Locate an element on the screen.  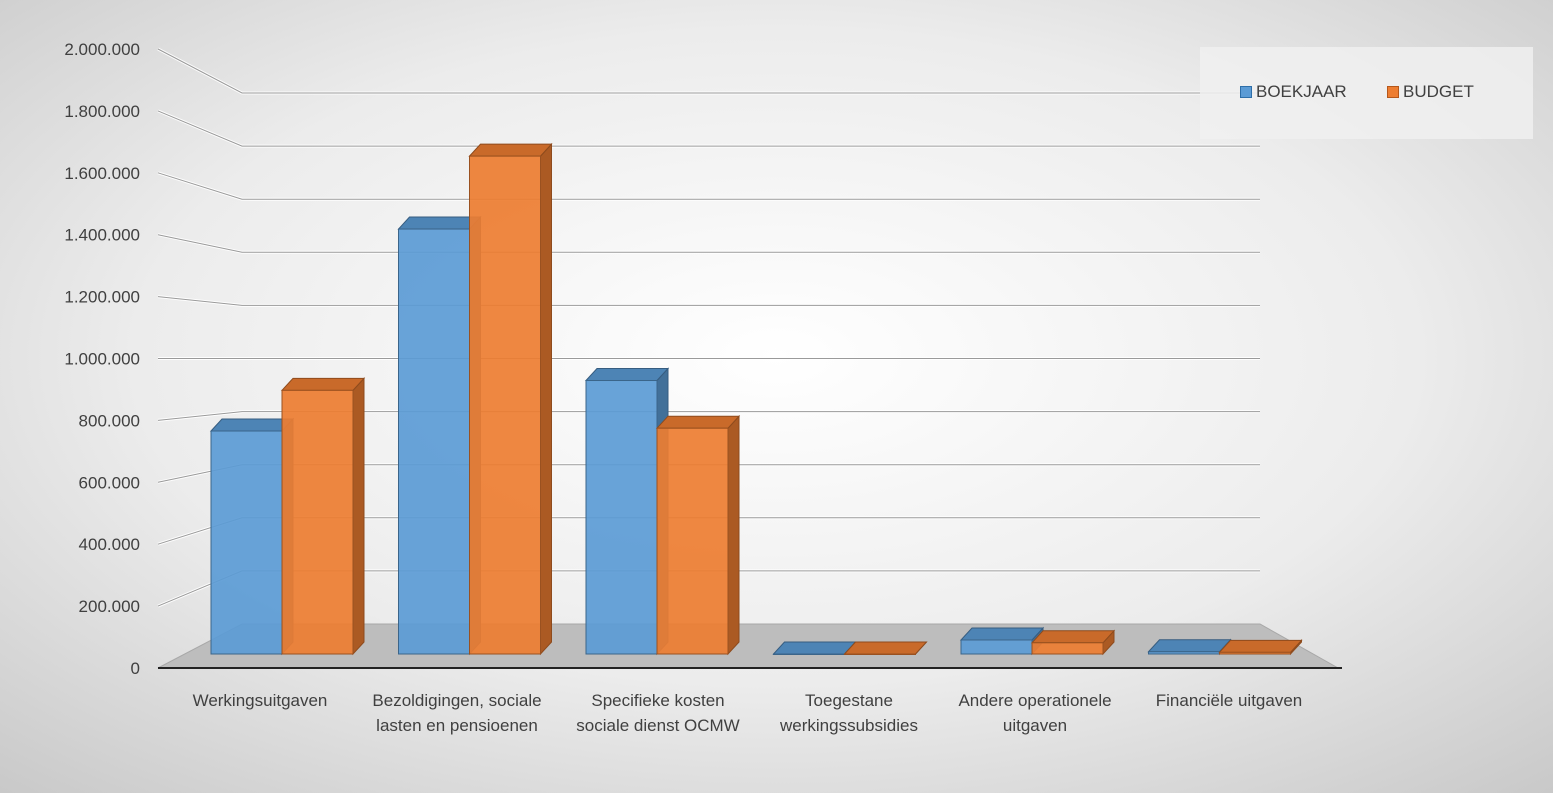
category-label: Werkingsuitgaven is located at coordinates (260, 700).